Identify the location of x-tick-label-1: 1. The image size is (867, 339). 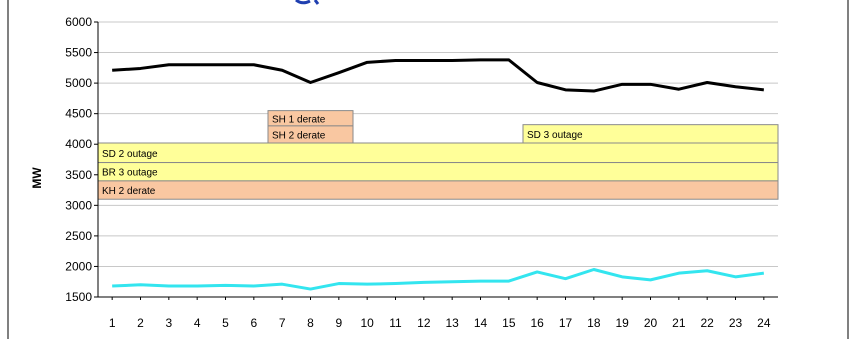
(112, 323).